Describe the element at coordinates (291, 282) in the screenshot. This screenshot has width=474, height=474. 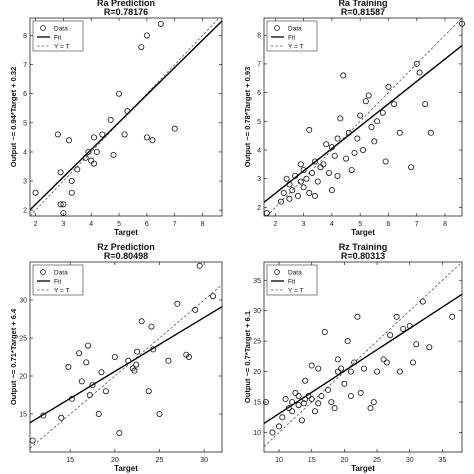
I see `legend-label: Fit` at that location.